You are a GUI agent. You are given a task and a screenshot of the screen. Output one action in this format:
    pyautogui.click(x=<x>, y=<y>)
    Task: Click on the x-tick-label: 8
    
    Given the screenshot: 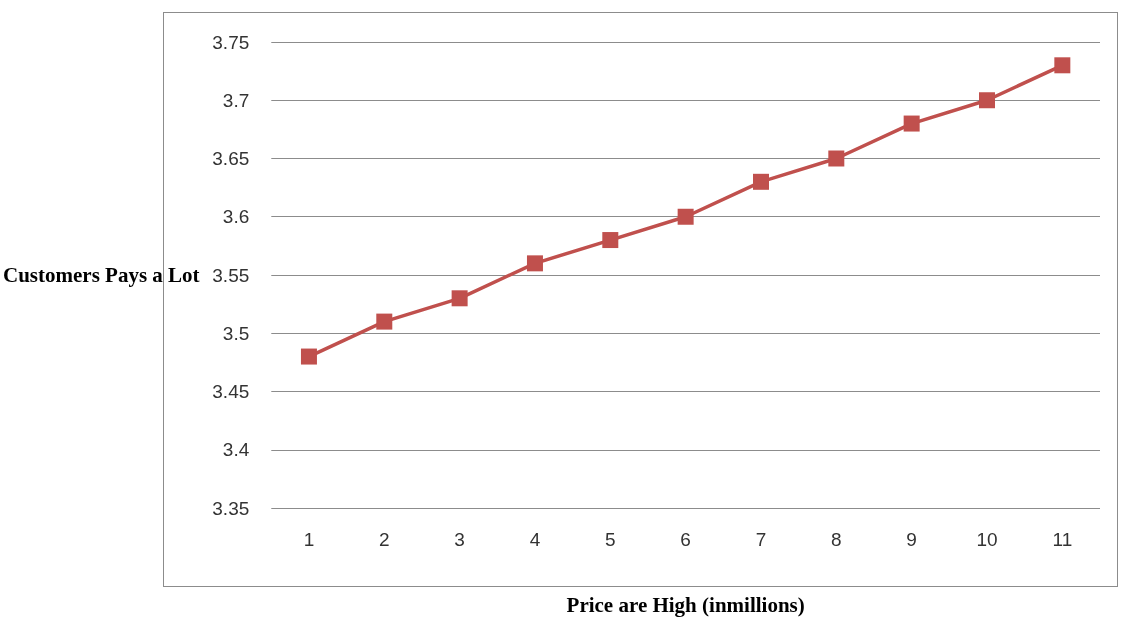 What is the action you would take?
    pyautogui.click(x=836, y=539)
    